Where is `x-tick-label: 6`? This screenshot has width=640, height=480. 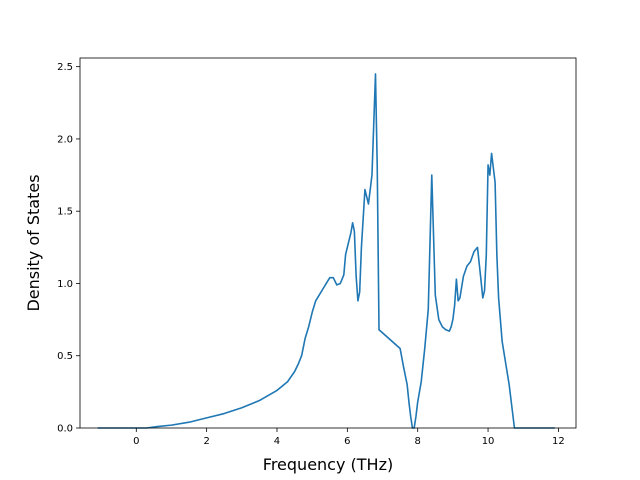
x-tick-label: 6 is located at coordinates (347, 441).